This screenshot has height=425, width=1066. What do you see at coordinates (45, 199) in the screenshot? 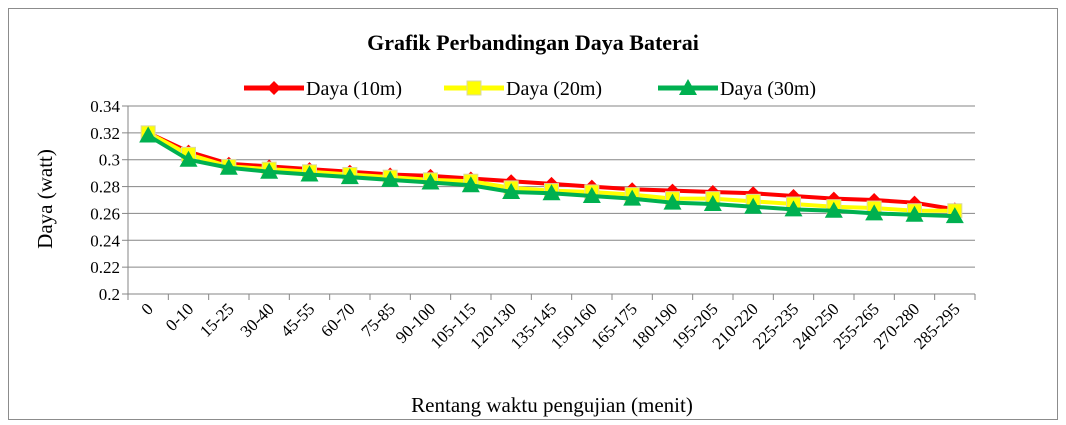
I see `y-axis-label: Daya (watt)` at bounding box center [45, 199].